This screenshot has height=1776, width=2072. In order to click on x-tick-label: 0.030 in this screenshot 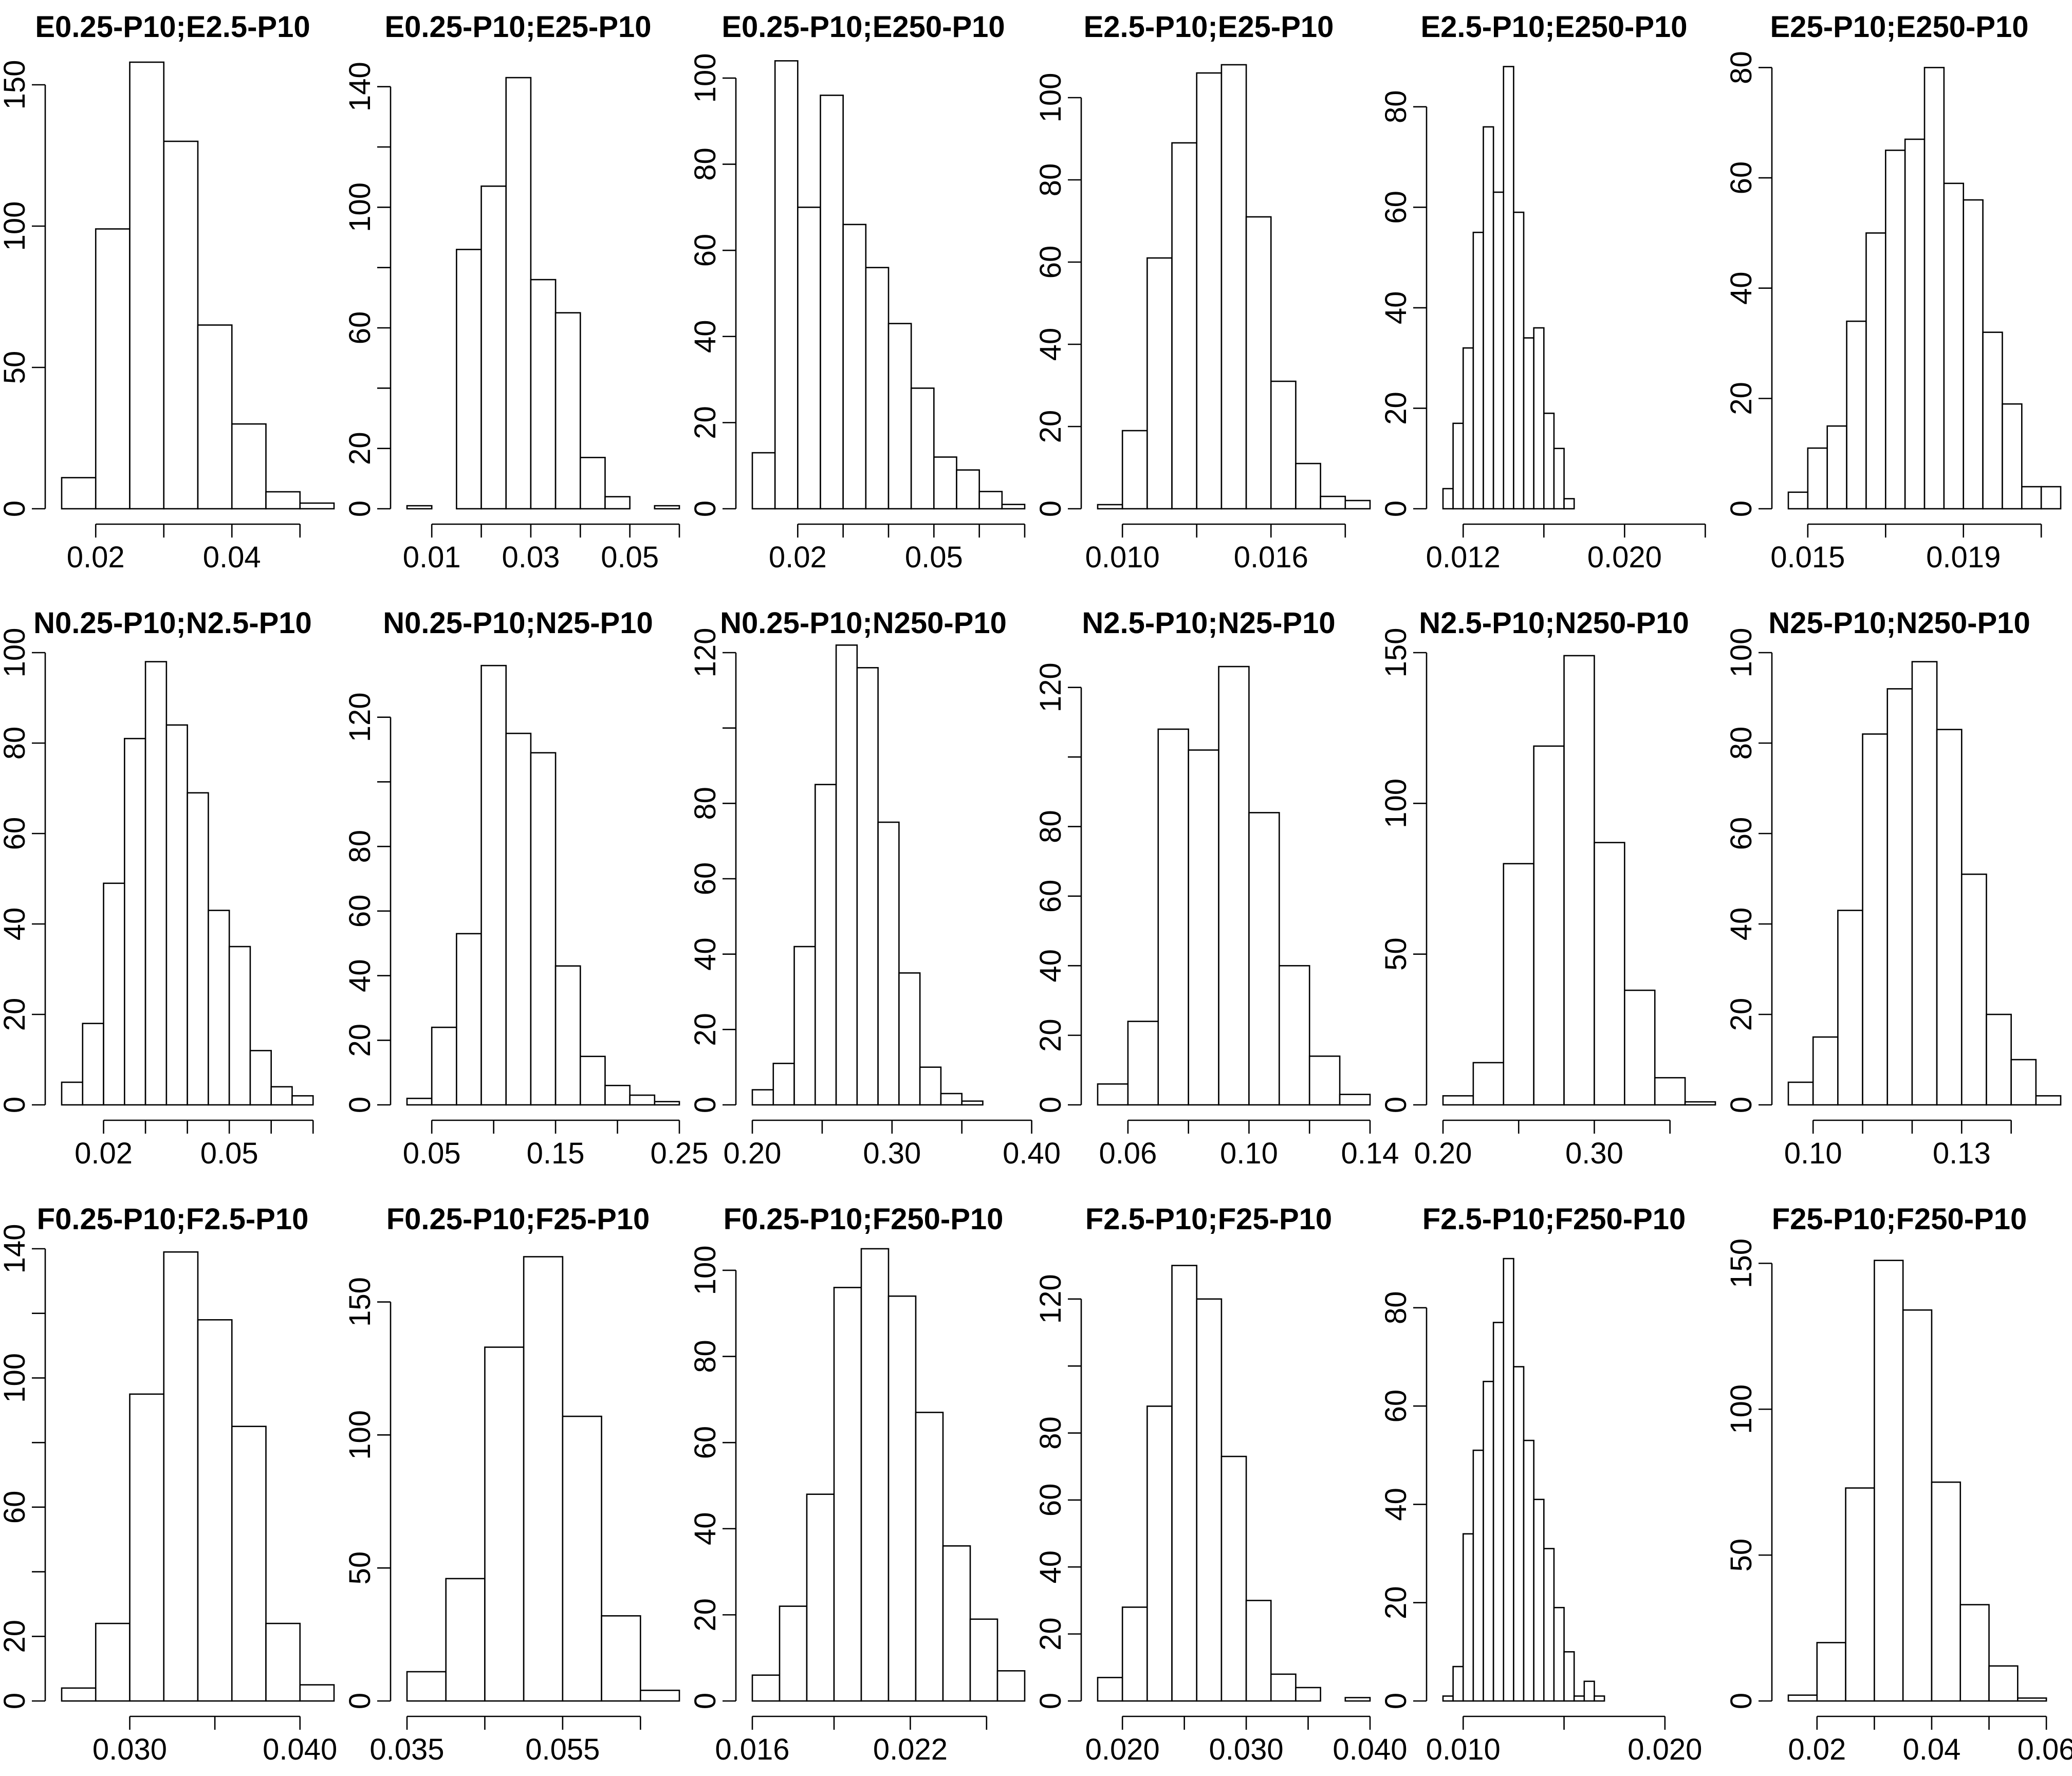, I will do `click(1246, 1749)`.